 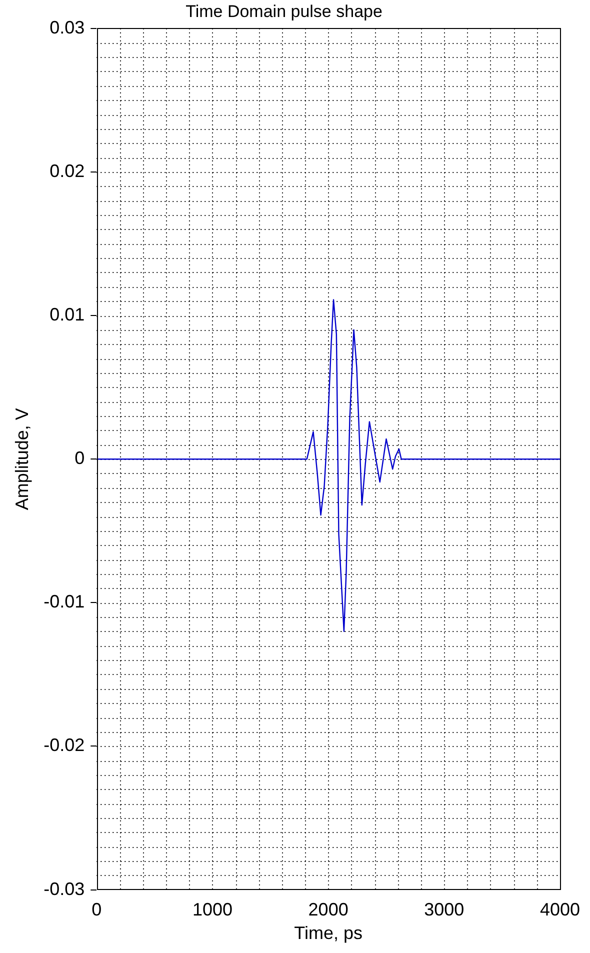 I want to click on x-tick-label: 4000, so click(x=560, y=910).